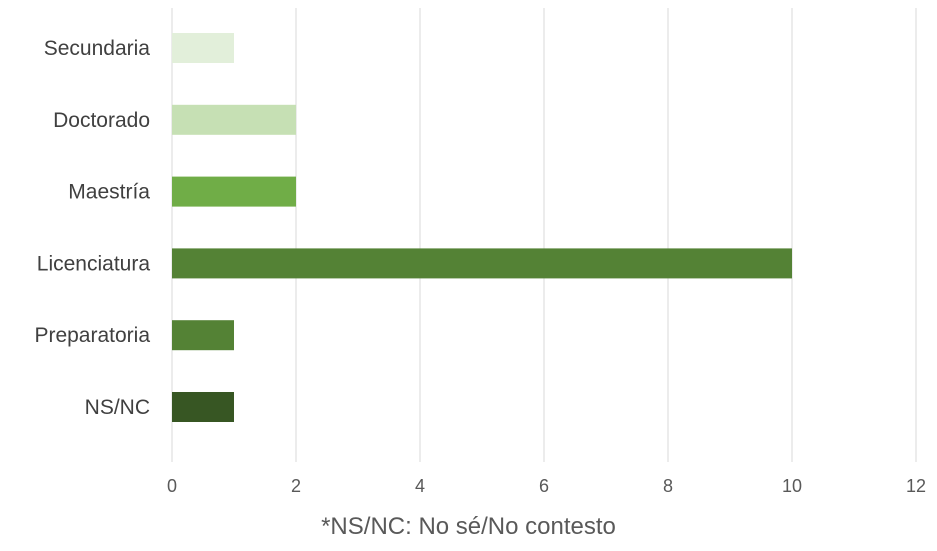 The width and height of the screenshot is (937, 551). I want to click on x-tick-label: 10, so click(792, 486).